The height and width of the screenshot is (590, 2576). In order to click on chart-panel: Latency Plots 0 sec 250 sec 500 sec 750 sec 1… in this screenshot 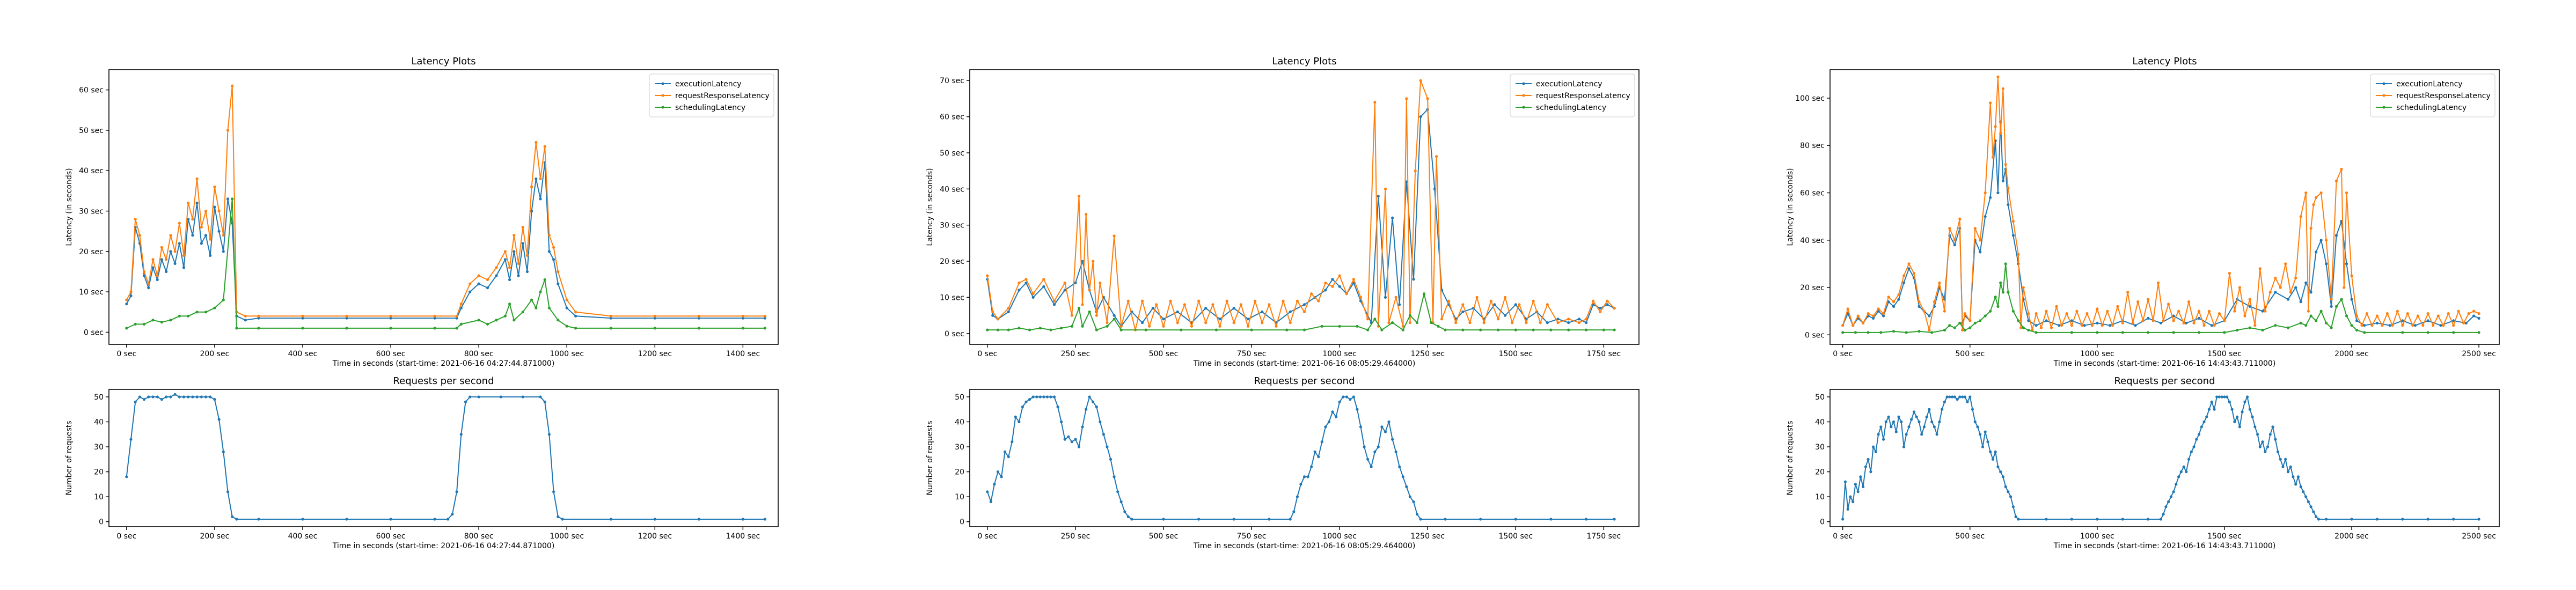, I will do `click(1283, 212)`.